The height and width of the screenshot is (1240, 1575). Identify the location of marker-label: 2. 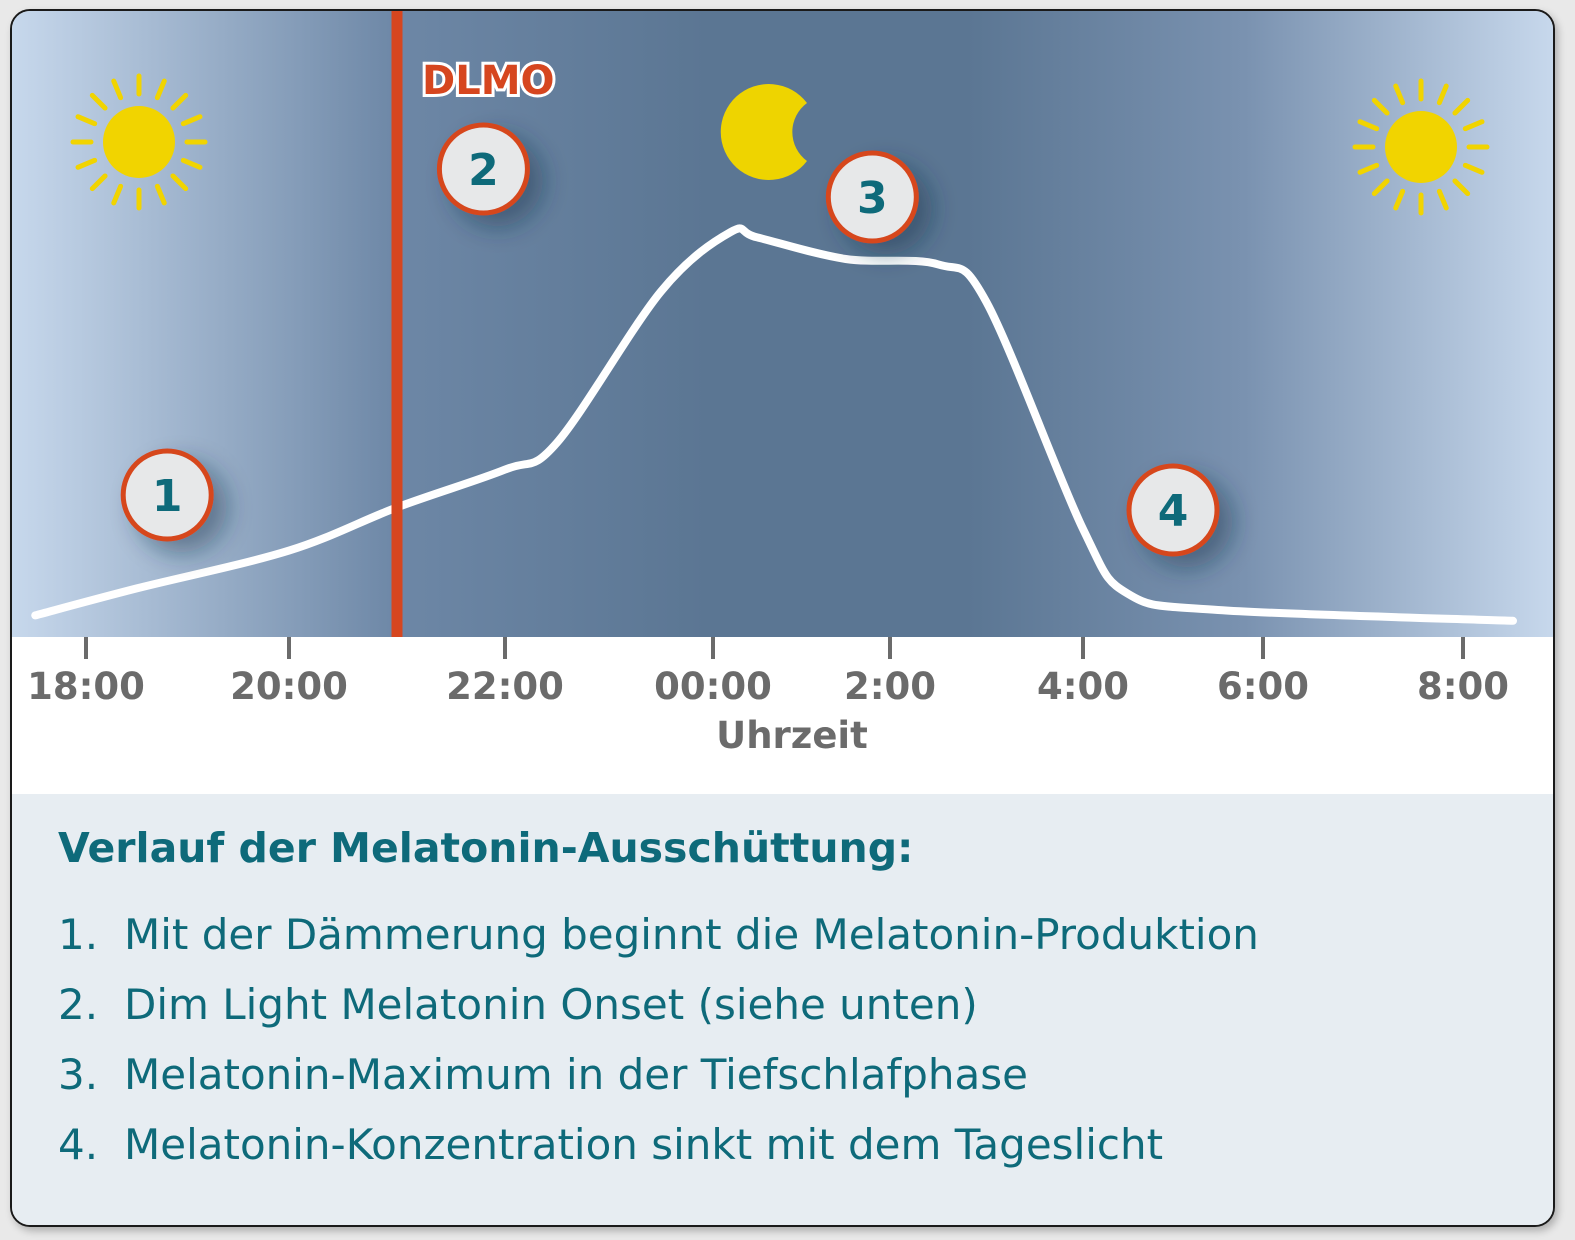
(483, 170).